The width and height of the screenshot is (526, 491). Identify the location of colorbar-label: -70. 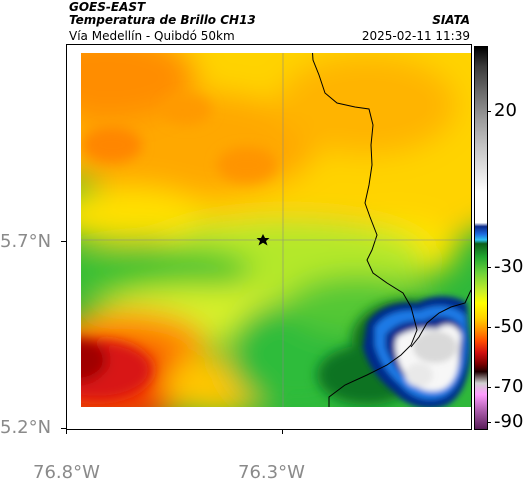
(509, 386).